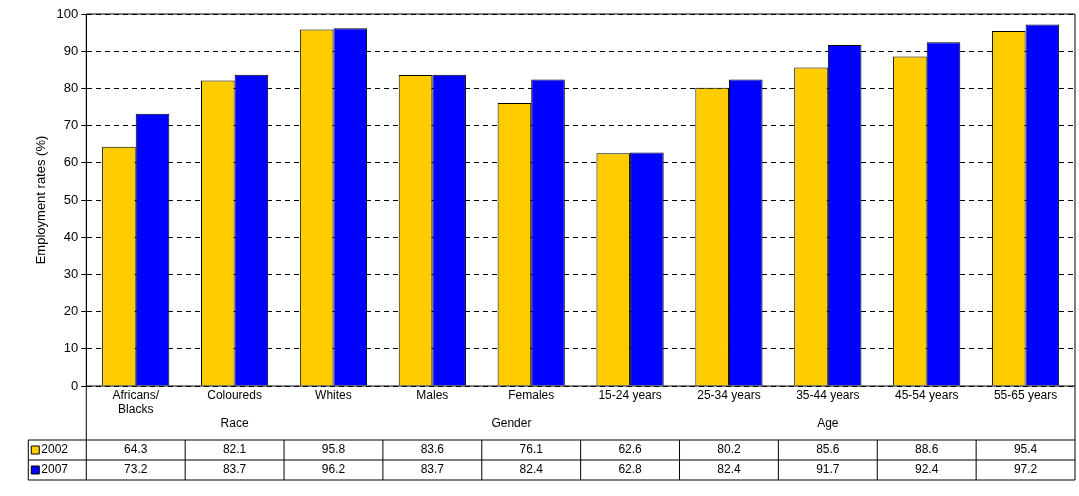  I want to click on y-tick-label: 40, so click(71, 236).